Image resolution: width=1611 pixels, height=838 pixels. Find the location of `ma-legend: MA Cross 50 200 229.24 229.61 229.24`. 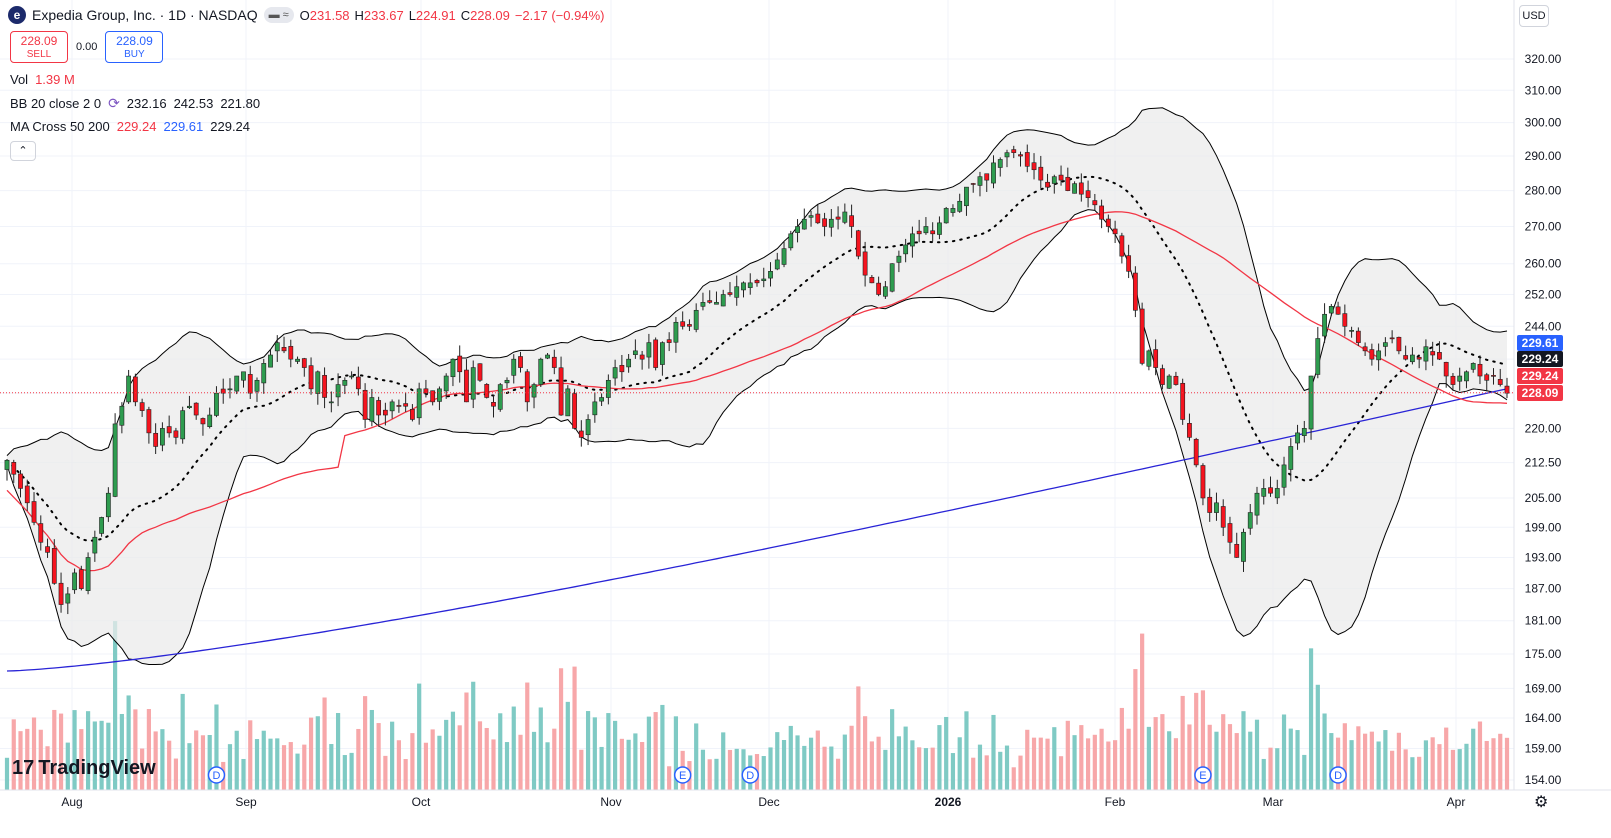

ma-legend: MA Cross 50 200 229.24 229.61 229.24 is located at coordinates (130, 126).